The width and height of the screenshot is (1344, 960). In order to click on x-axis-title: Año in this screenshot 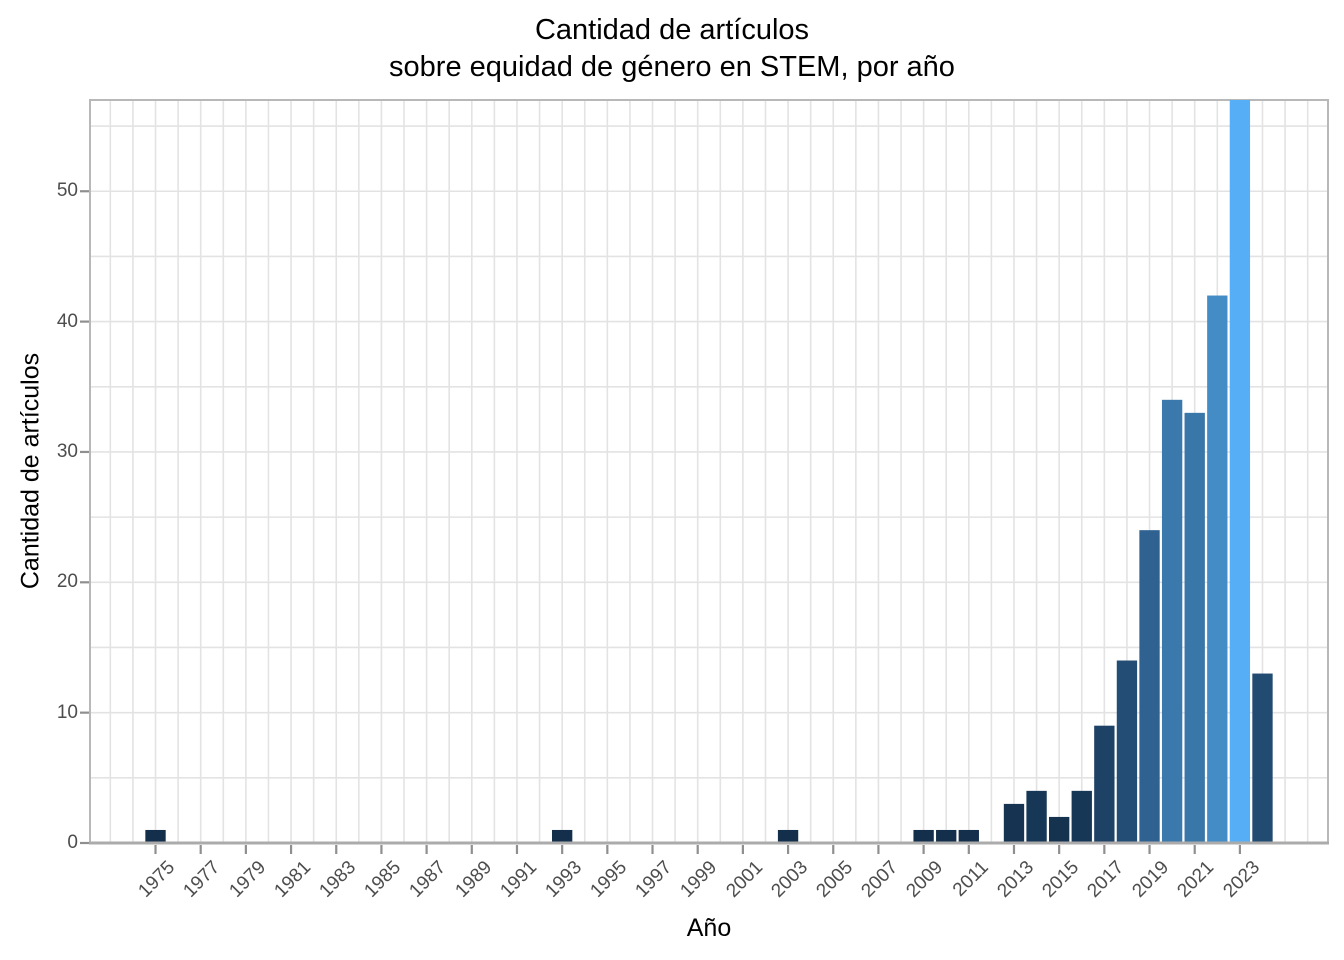, I will do `click(709, 928)`.